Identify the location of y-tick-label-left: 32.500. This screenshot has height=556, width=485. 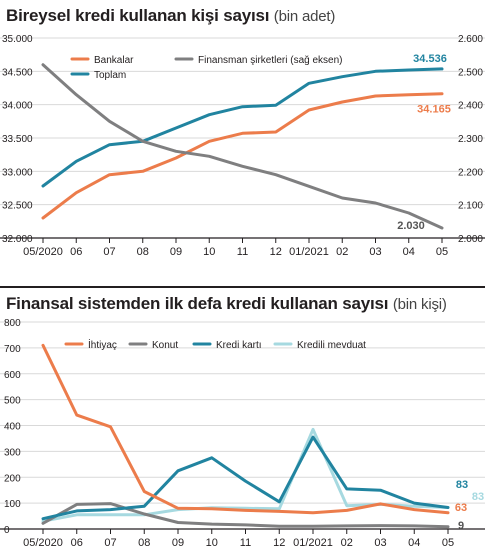
(17, 206).